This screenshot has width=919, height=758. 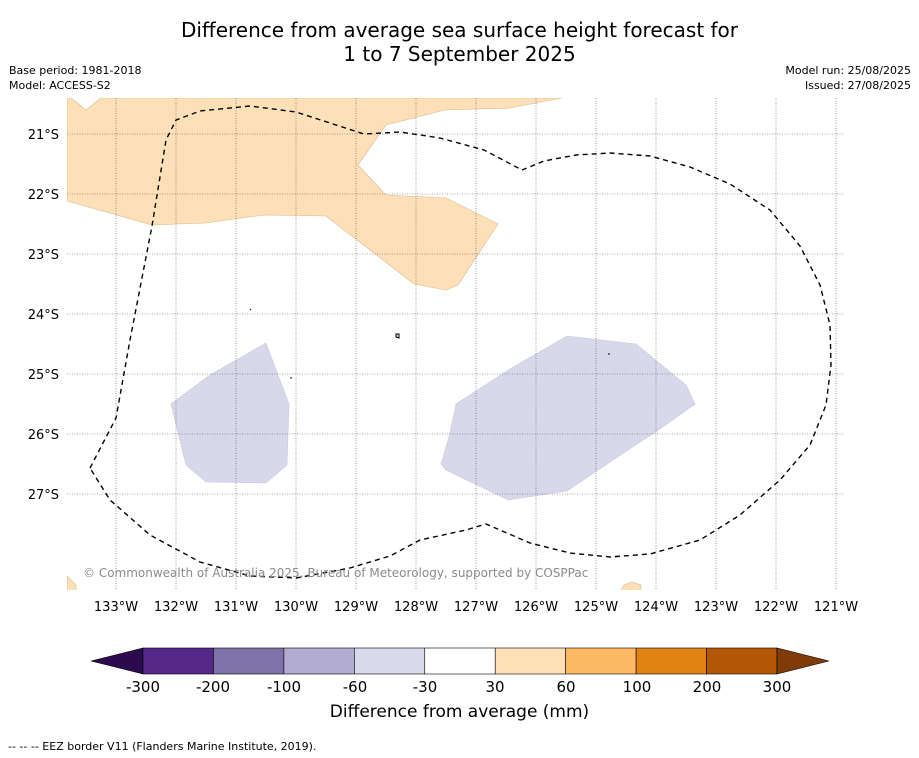 I want to click on lon-label: 129°W, so click(x=356, y=607).